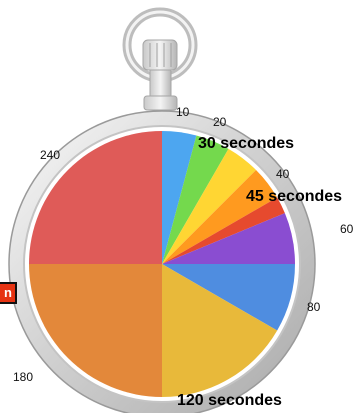 The image size is (361, 413). I want to click on callout-45-seconds: 45 secondes, so click(294, 196).